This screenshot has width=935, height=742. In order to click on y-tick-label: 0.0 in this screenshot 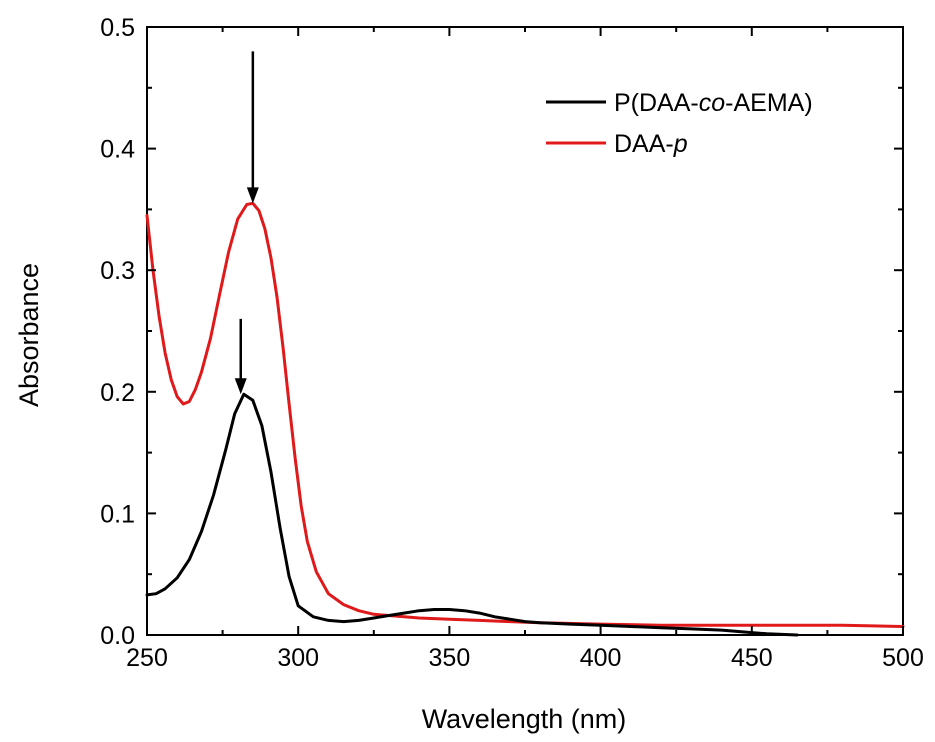, I will do `click(117, 636)`.